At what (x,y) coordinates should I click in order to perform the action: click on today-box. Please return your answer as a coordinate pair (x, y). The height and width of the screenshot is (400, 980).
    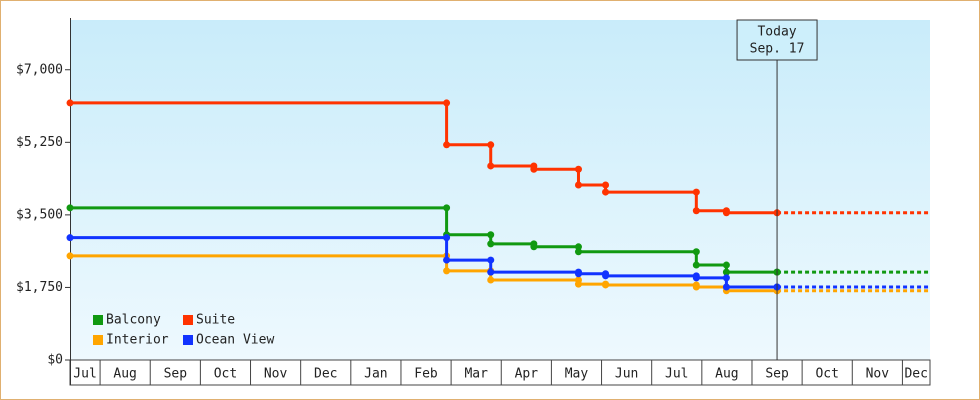
    Looking at the image, I should click on (777, 40).